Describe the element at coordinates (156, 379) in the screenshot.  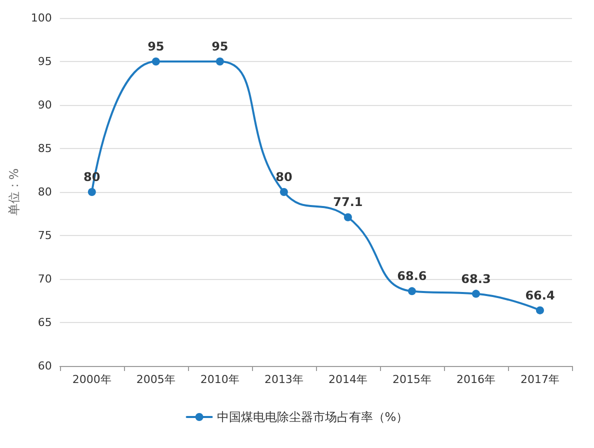
I see `x-tick-label: 2005年` at that location.